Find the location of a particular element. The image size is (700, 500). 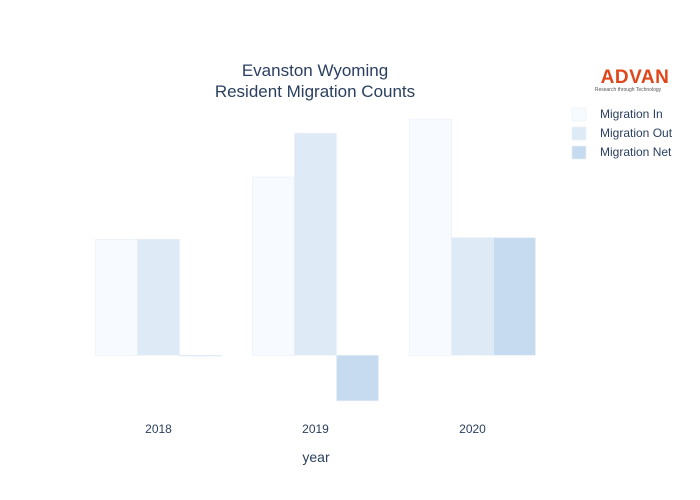

legend-label: Migration Net is located at coordinates (636, 152).